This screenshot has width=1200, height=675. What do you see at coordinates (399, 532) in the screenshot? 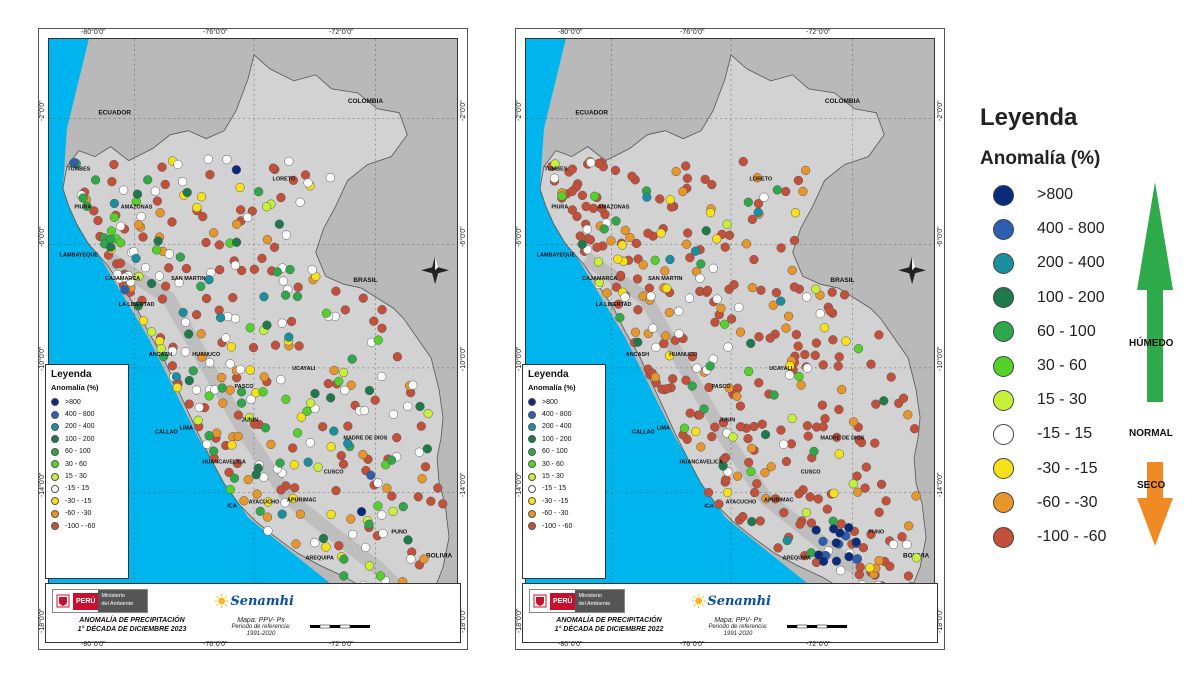
I see `region-label: PUNO` at bounding box center [399, 532].